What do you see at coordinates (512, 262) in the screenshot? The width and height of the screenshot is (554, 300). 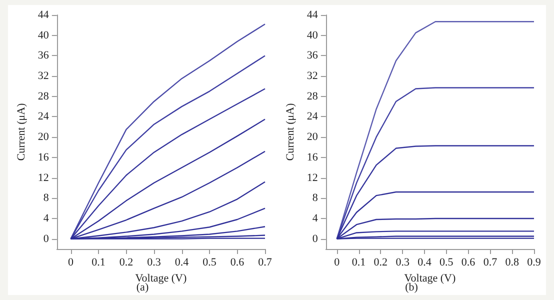 I see `x-tick-label: 0.8` at bounding box center [512, 262].